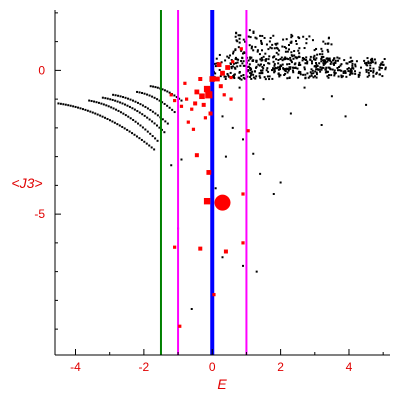  Describe the element at coordinates (75, 367) in the screenshot. I see `x-tick-label: -4` at that location.